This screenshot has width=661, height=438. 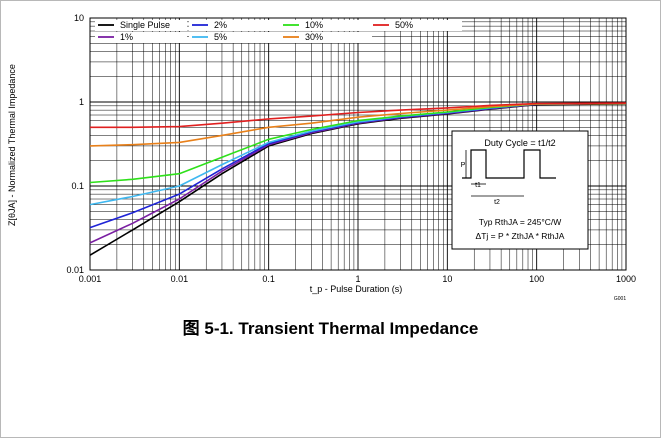 I want to click on legend-label: 50%, so click(x=404, y=25).